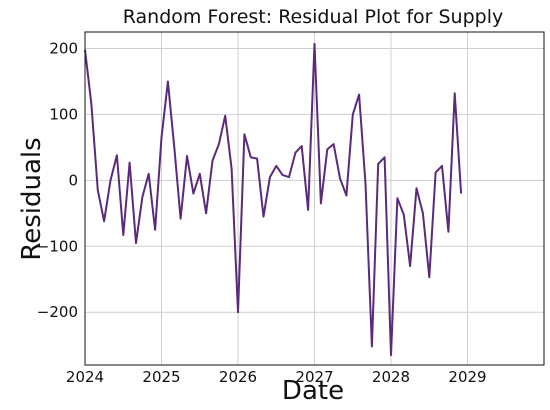  Describe the element at coordinates (85, 377) in the screenshot. I see `x-tick-label: 2024` at that location.